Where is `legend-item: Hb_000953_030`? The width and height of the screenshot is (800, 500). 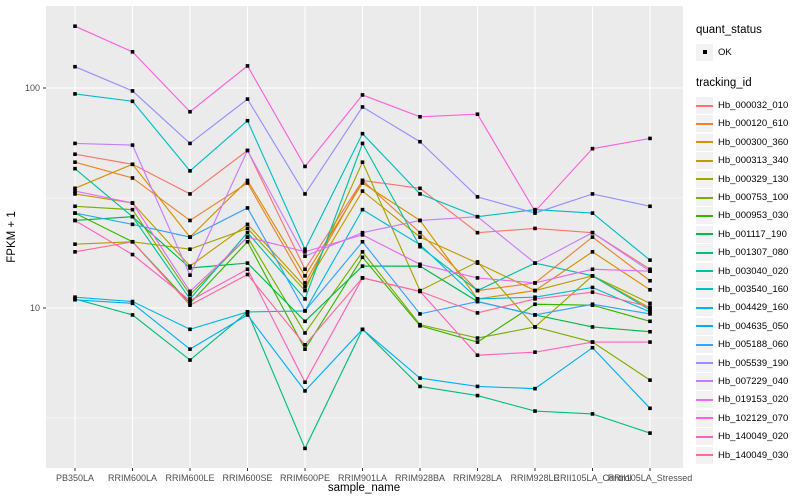 legend-item: Hb_000953_030 is located at coordinates (748, 216).